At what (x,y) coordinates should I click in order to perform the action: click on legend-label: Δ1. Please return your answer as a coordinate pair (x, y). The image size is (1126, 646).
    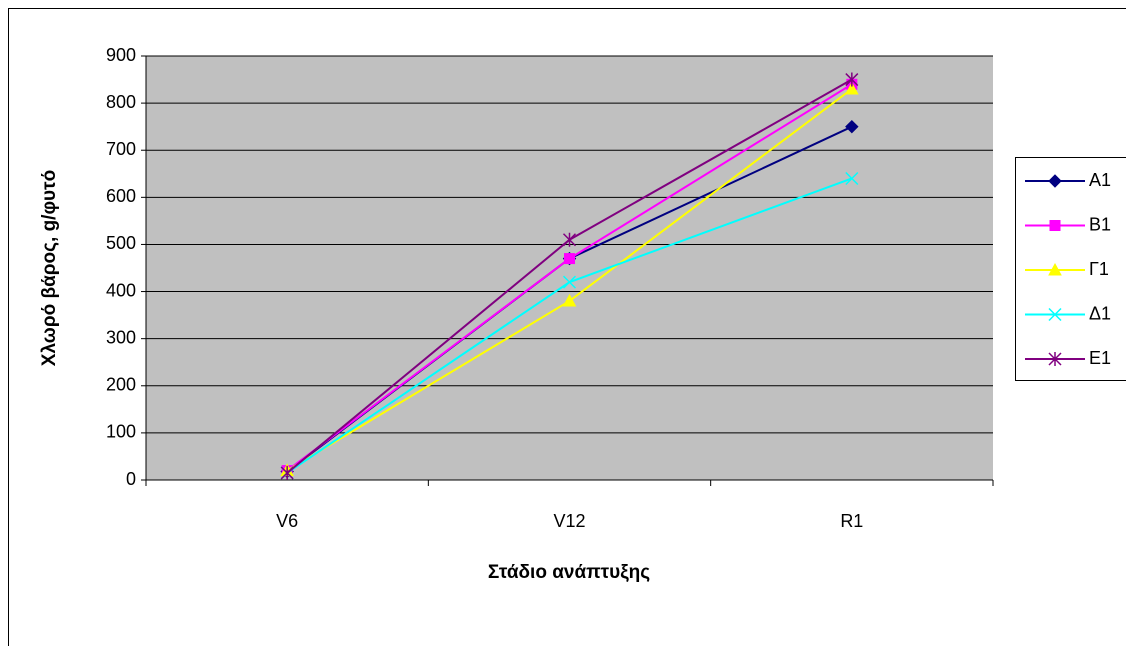
    Looking at the image, I should click on (1100, 313).